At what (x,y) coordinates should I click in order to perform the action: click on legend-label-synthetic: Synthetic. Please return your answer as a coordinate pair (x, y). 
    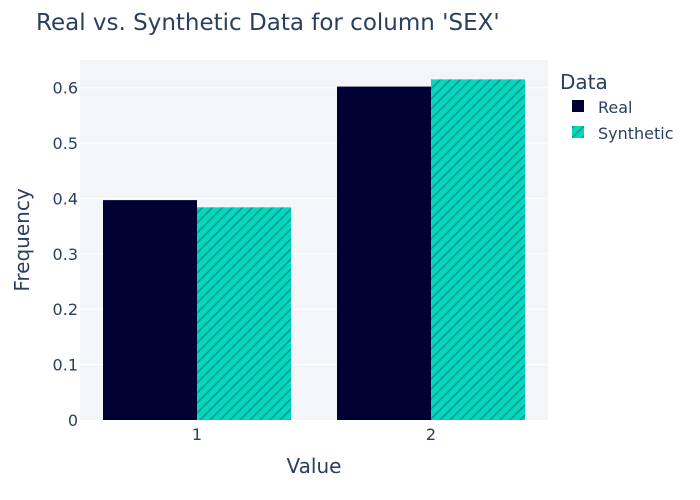
    Looking at the image, I should click on (636, 133).